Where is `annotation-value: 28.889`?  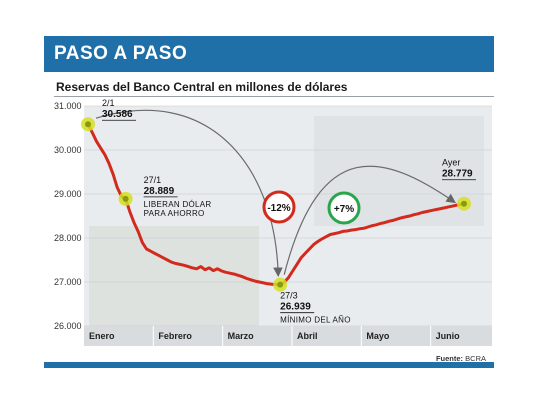 annotation-value: 28.889 is located at coordinates (159, 191).